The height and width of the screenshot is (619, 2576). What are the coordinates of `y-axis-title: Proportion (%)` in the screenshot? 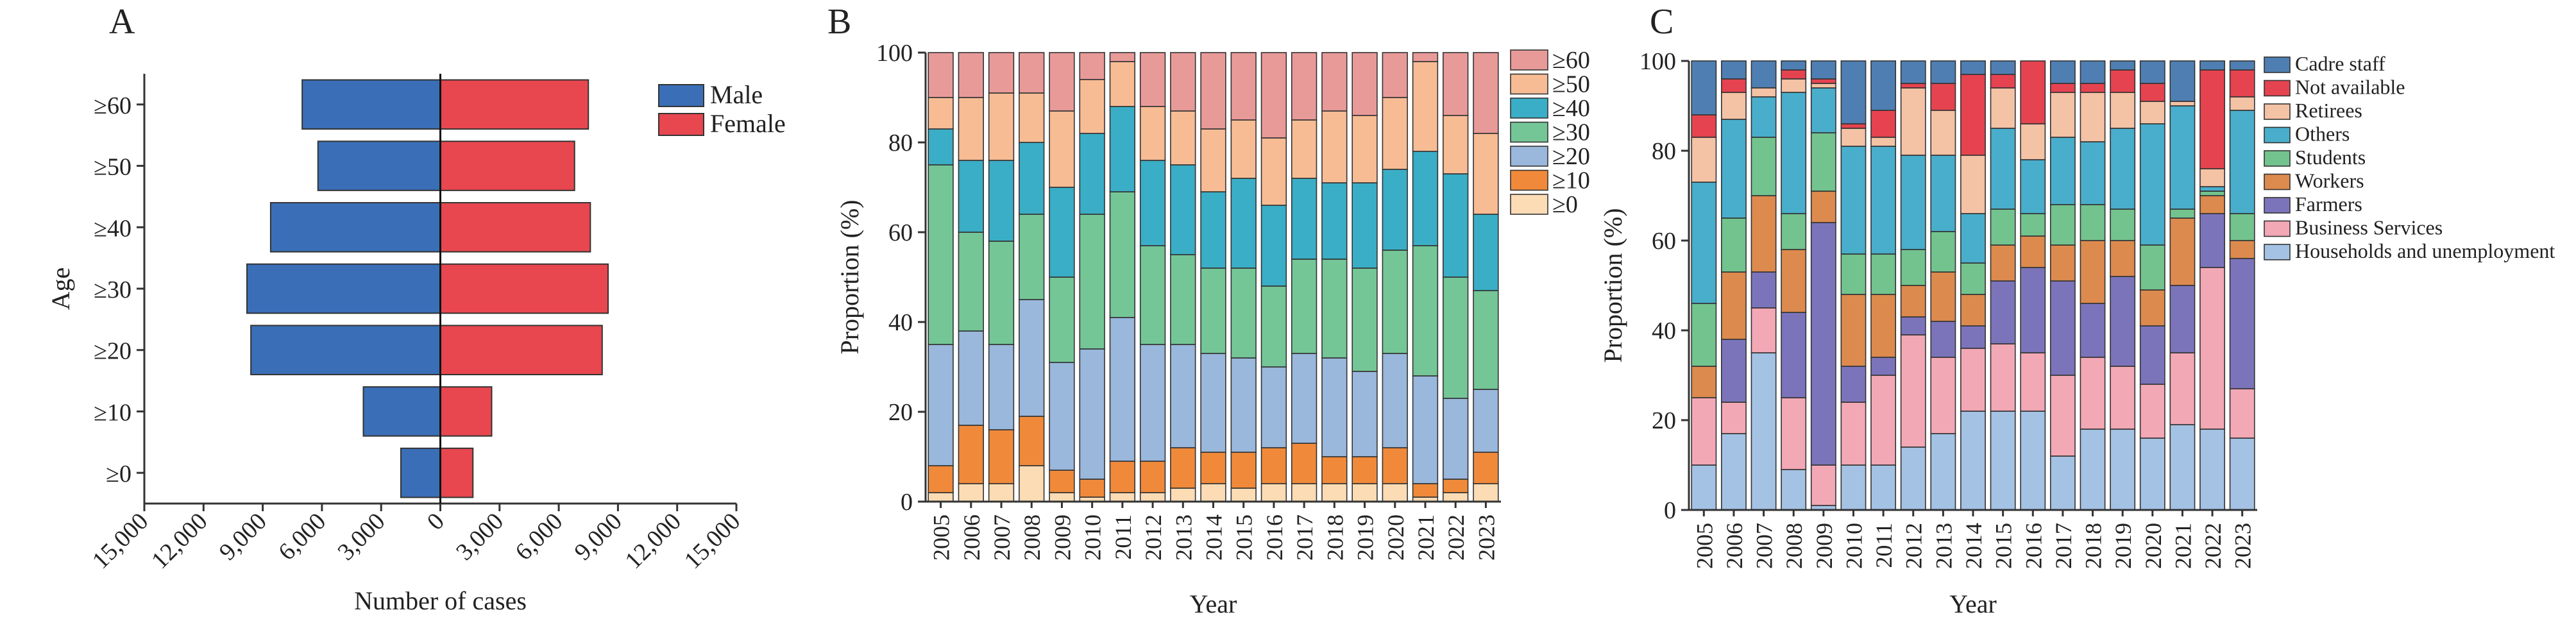 It's located at (1612, 285).